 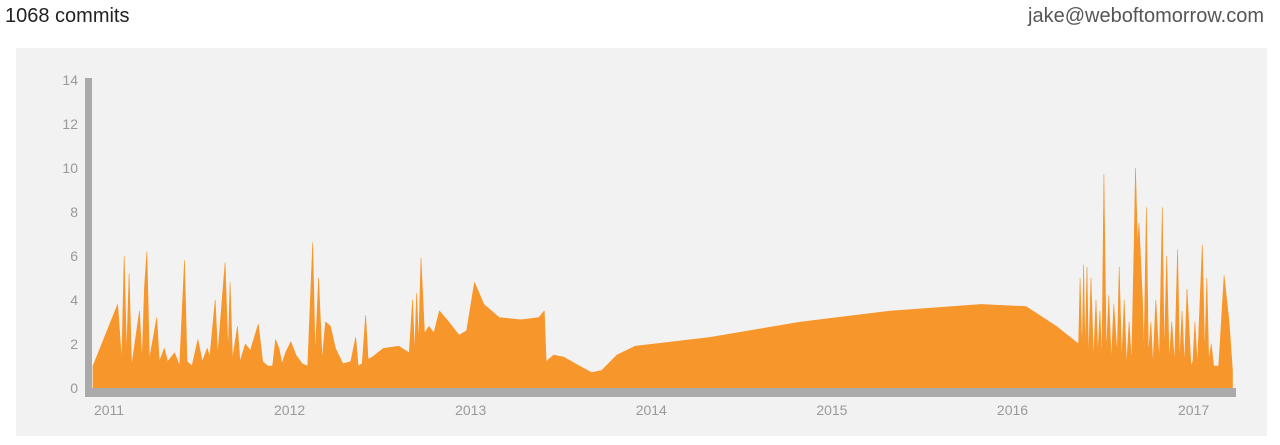 I want to click on x-tick-label: 2017, so click(x=1193, y=410).